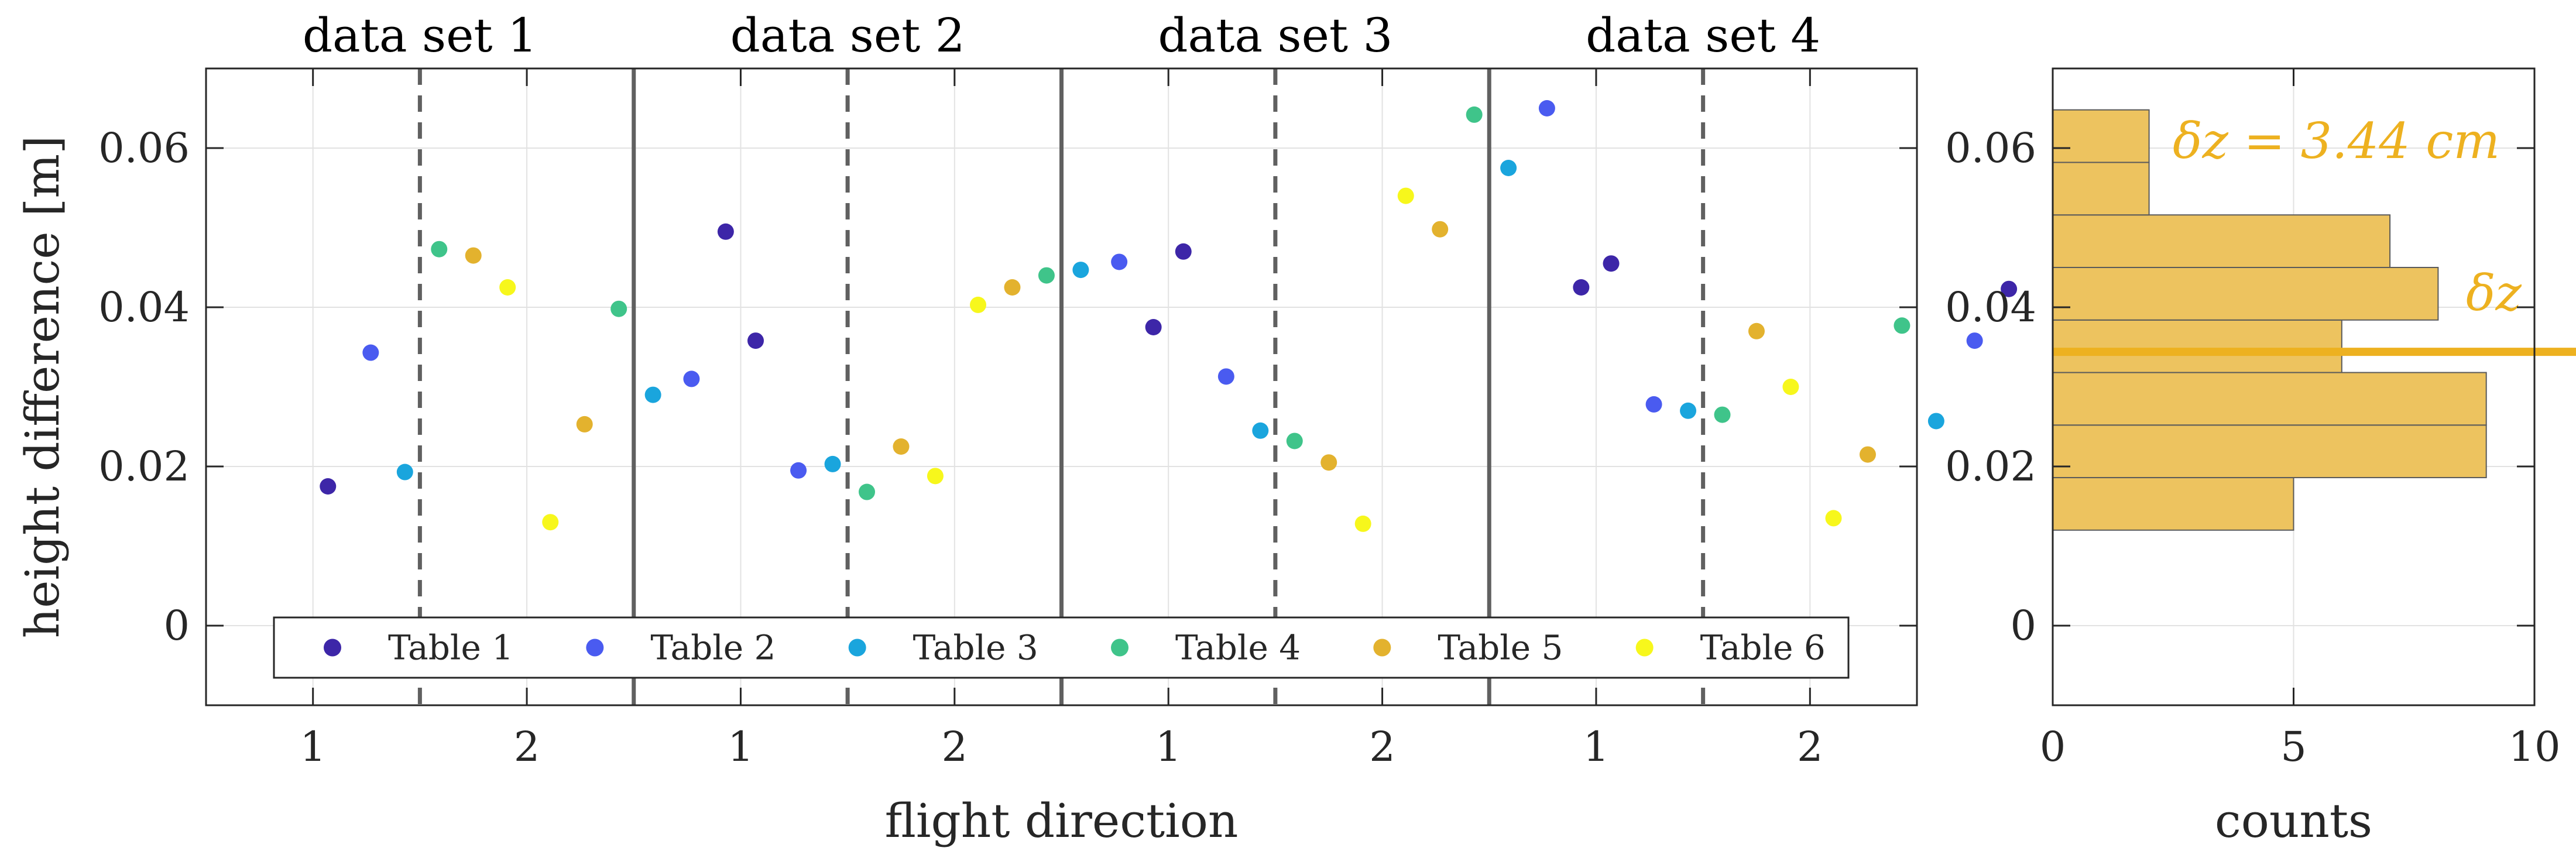  Describe the element at coordinates (2494, 293) in the screenshot. I see `mean-line-label: δz` at that location.